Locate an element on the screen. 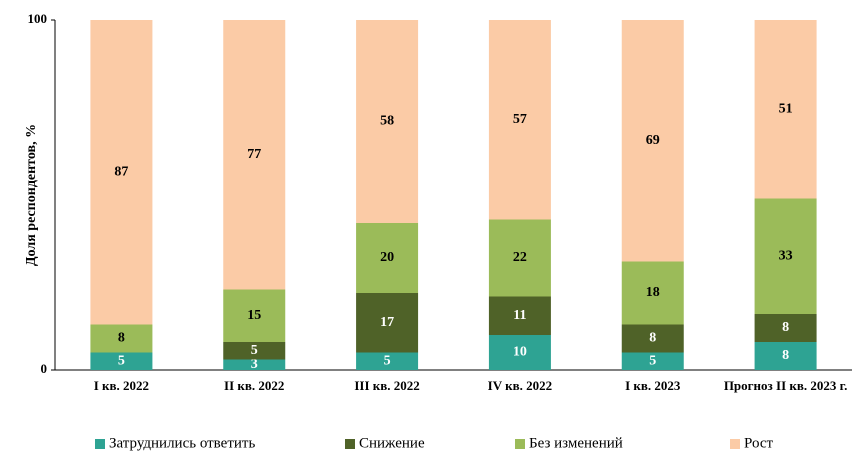 This screenshot has width=854, height=457. data-label: 10 is located at coordinates (520, 352).